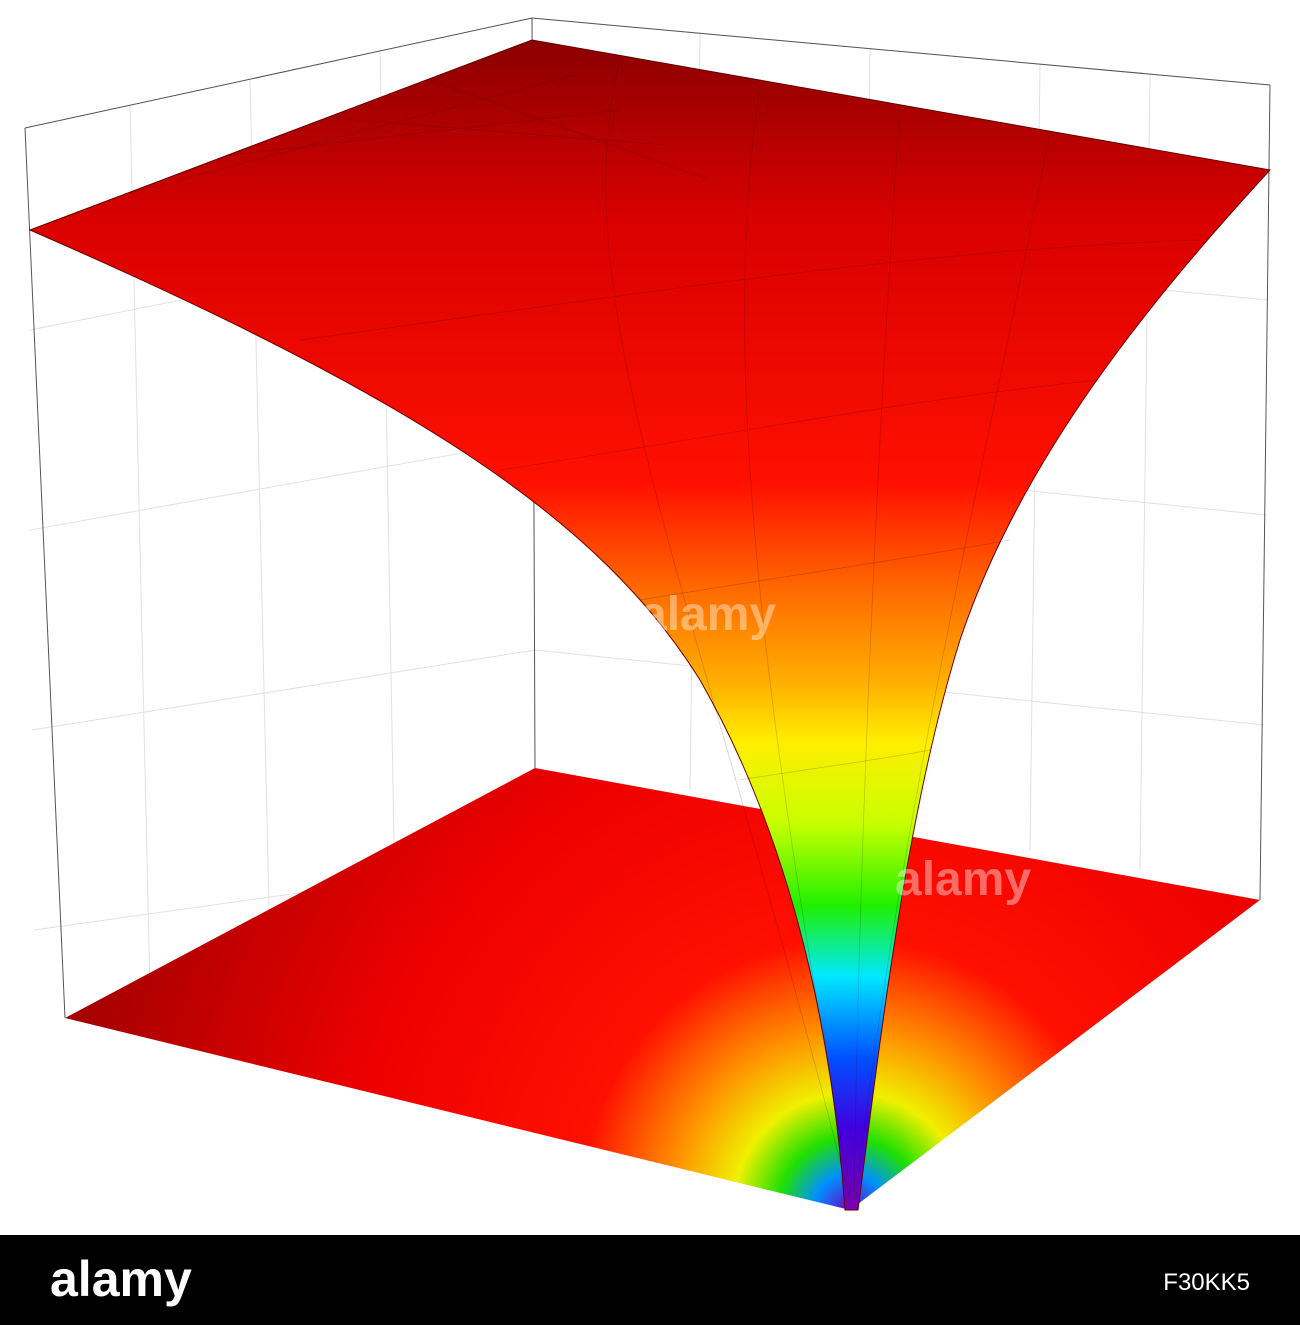 The width and height of the screenshot is (1300, 1325). Describe the element at coordinates (650, 1280) in the screenshot. I see `footer-bar` at that location.